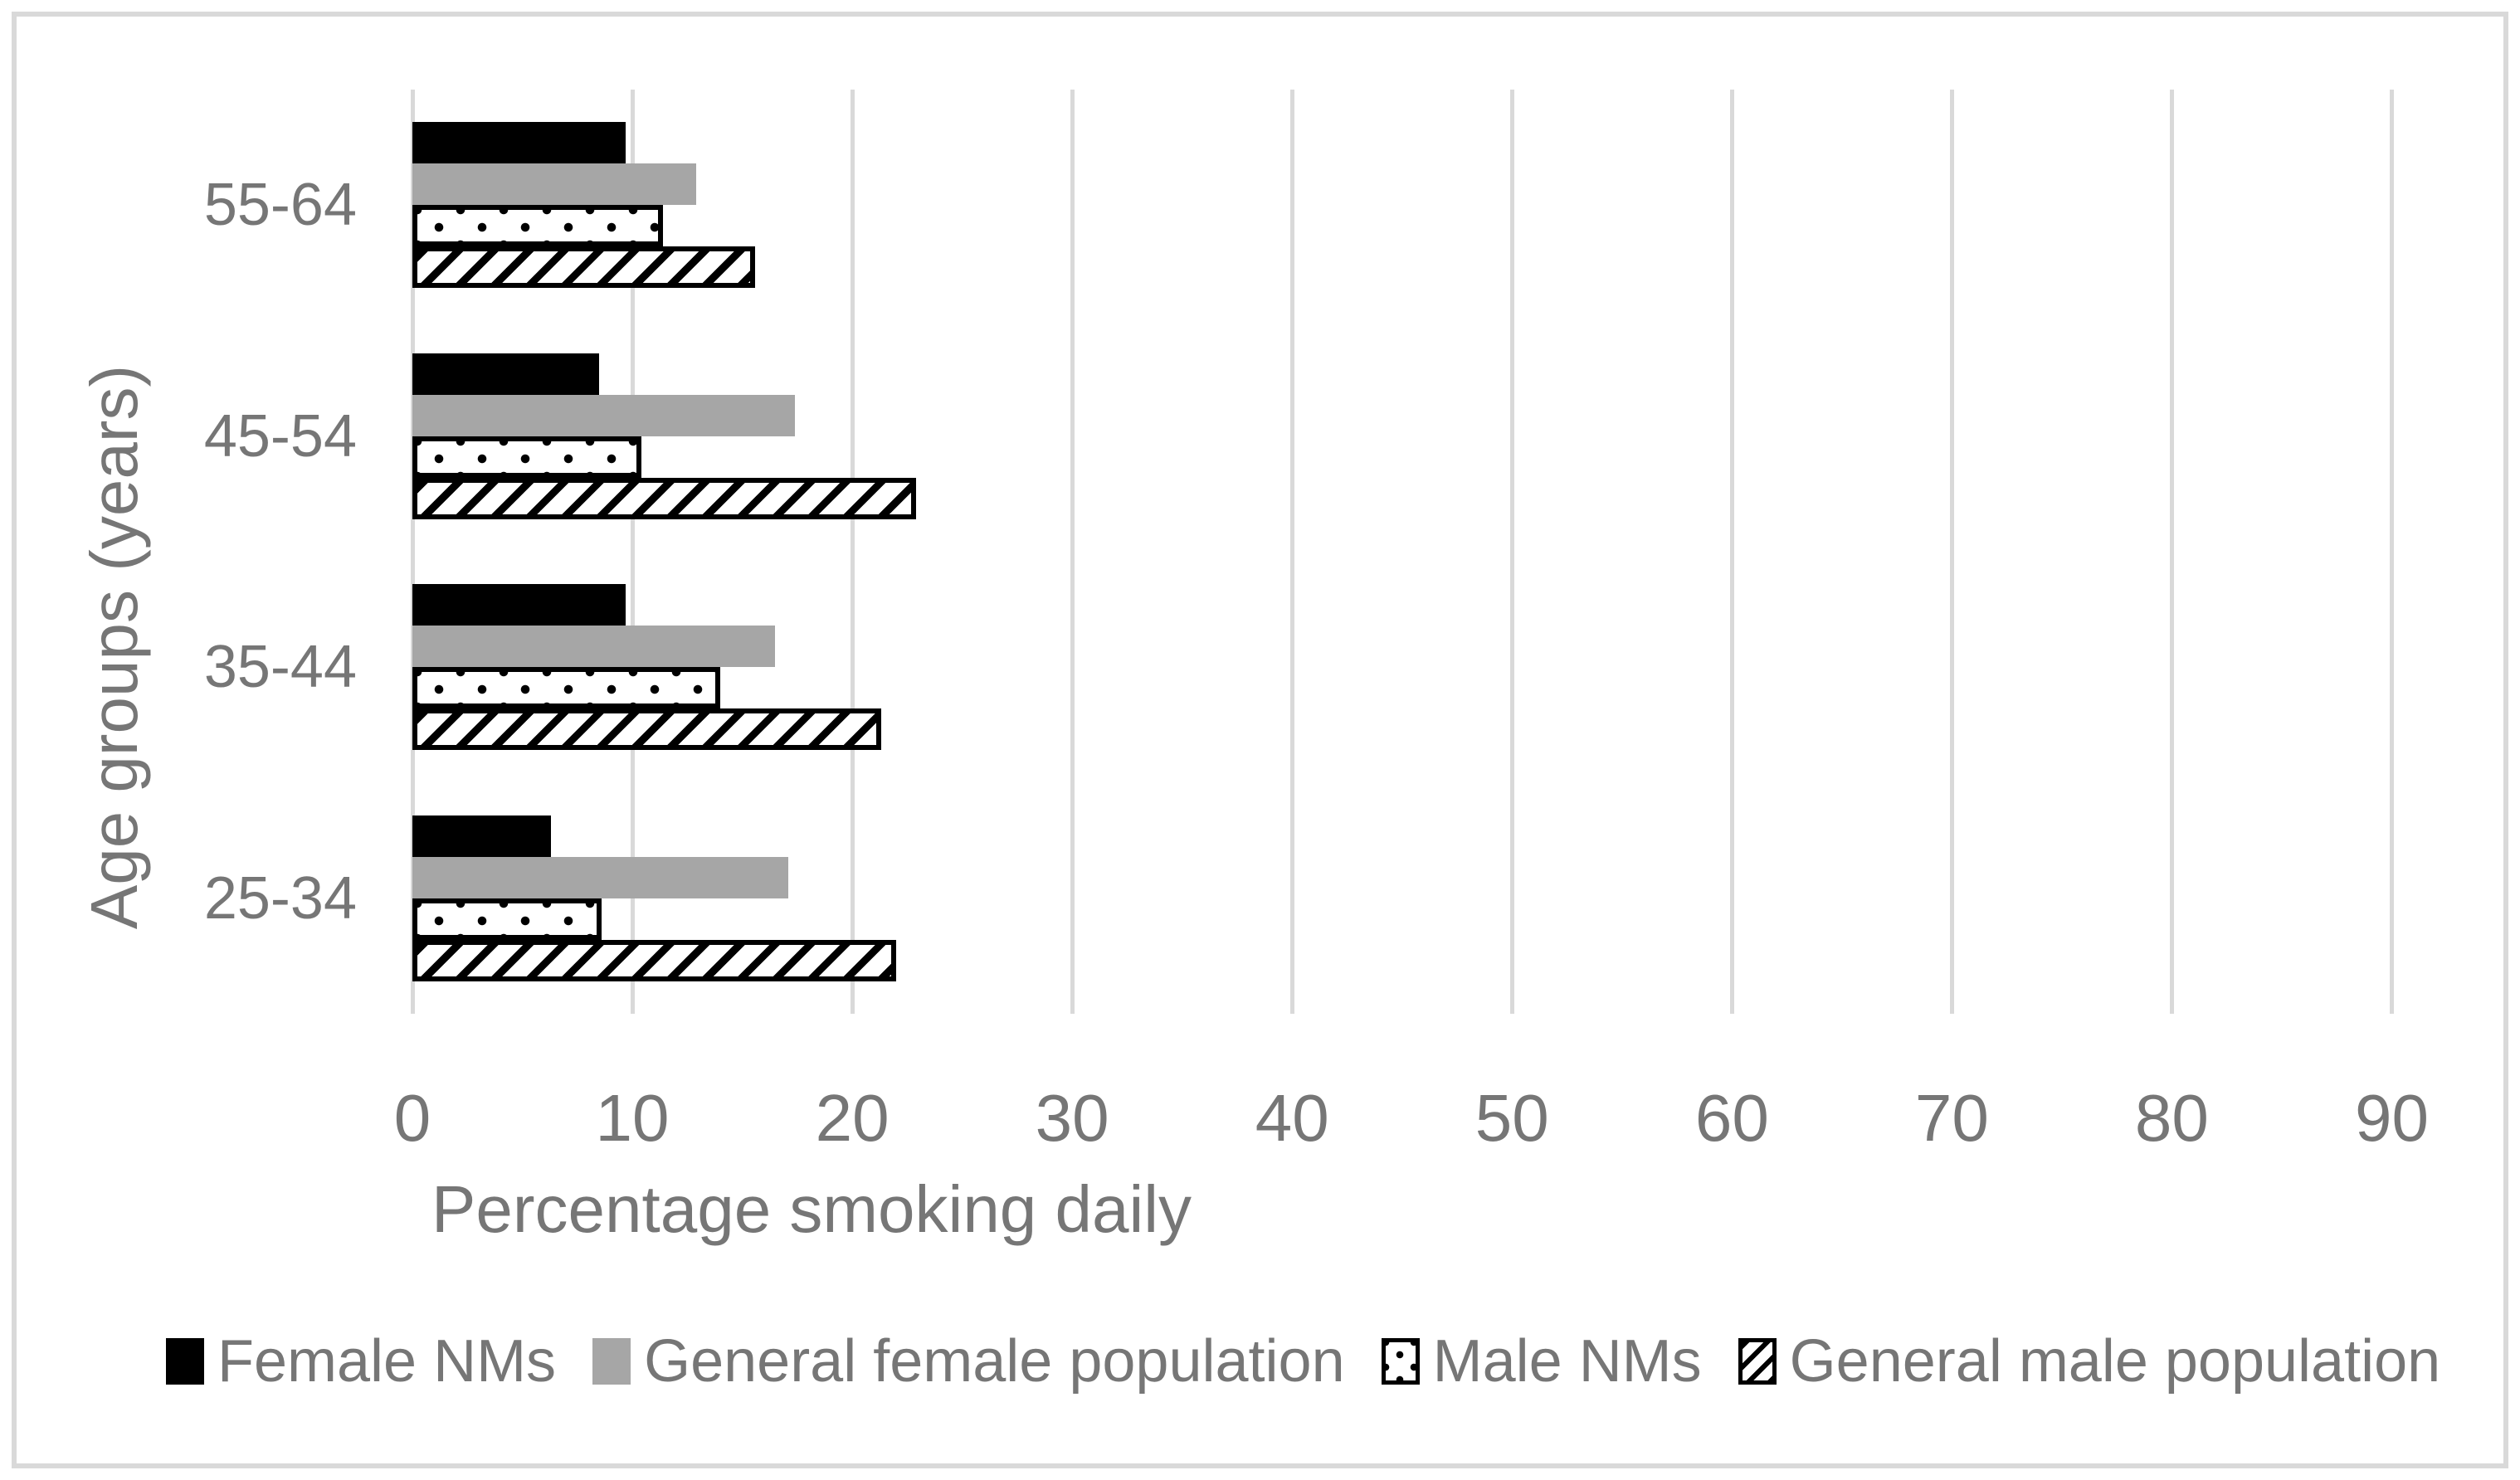 This screenshot has height=1480, width=2520. I want to click on bar-25-34-female-nms, so click(481, 836).